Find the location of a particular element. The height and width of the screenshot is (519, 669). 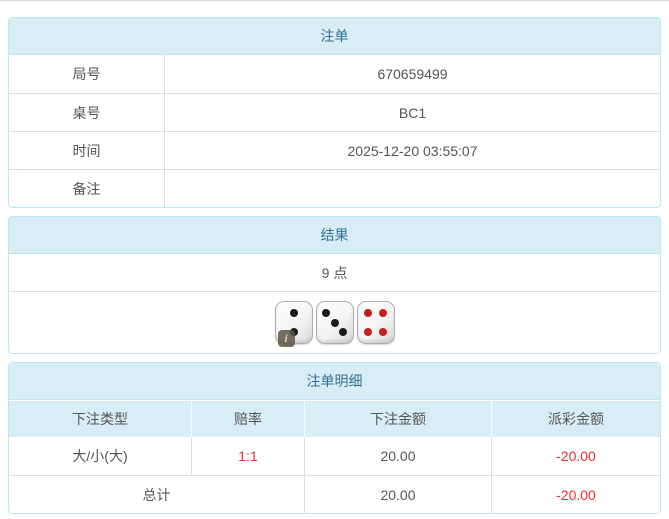

bet-order-title: 注单 is located at coordinates (334, 36).